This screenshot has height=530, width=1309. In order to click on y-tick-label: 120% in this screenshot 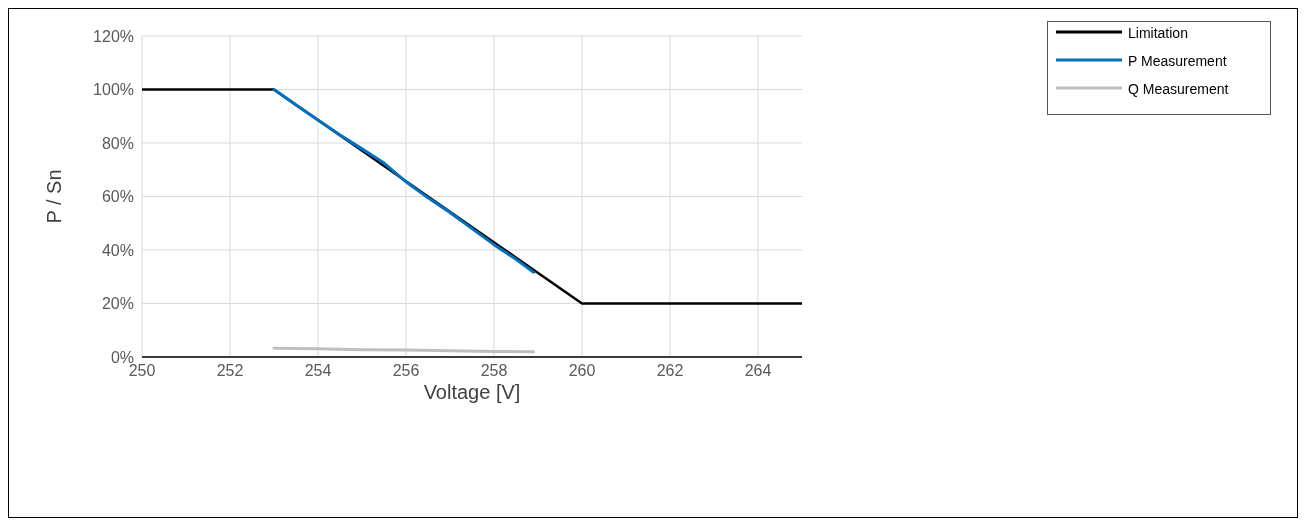, I will do `click(113, 36)`.